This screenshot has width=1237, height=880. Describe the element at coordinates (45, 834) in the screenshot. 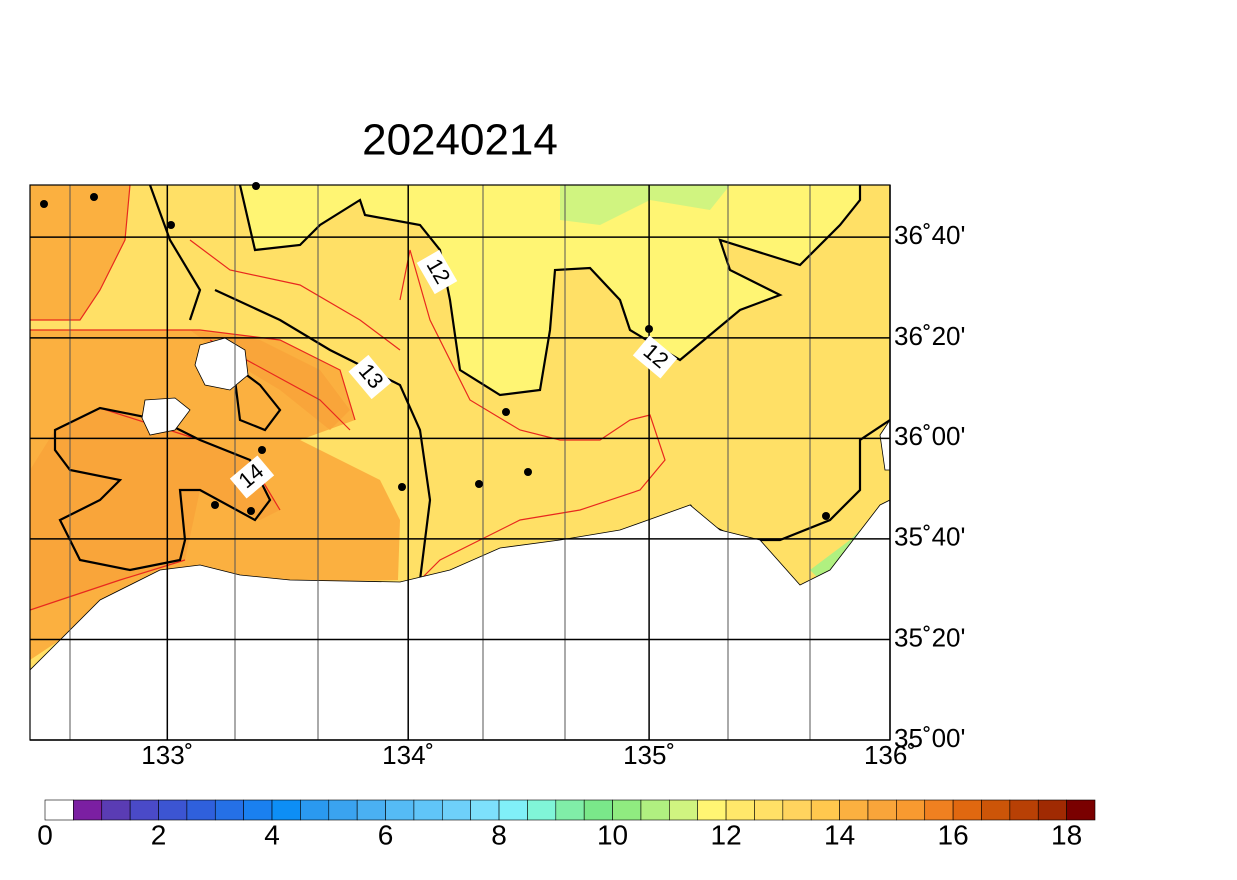

I see `colorbar-label: 0` at that location.